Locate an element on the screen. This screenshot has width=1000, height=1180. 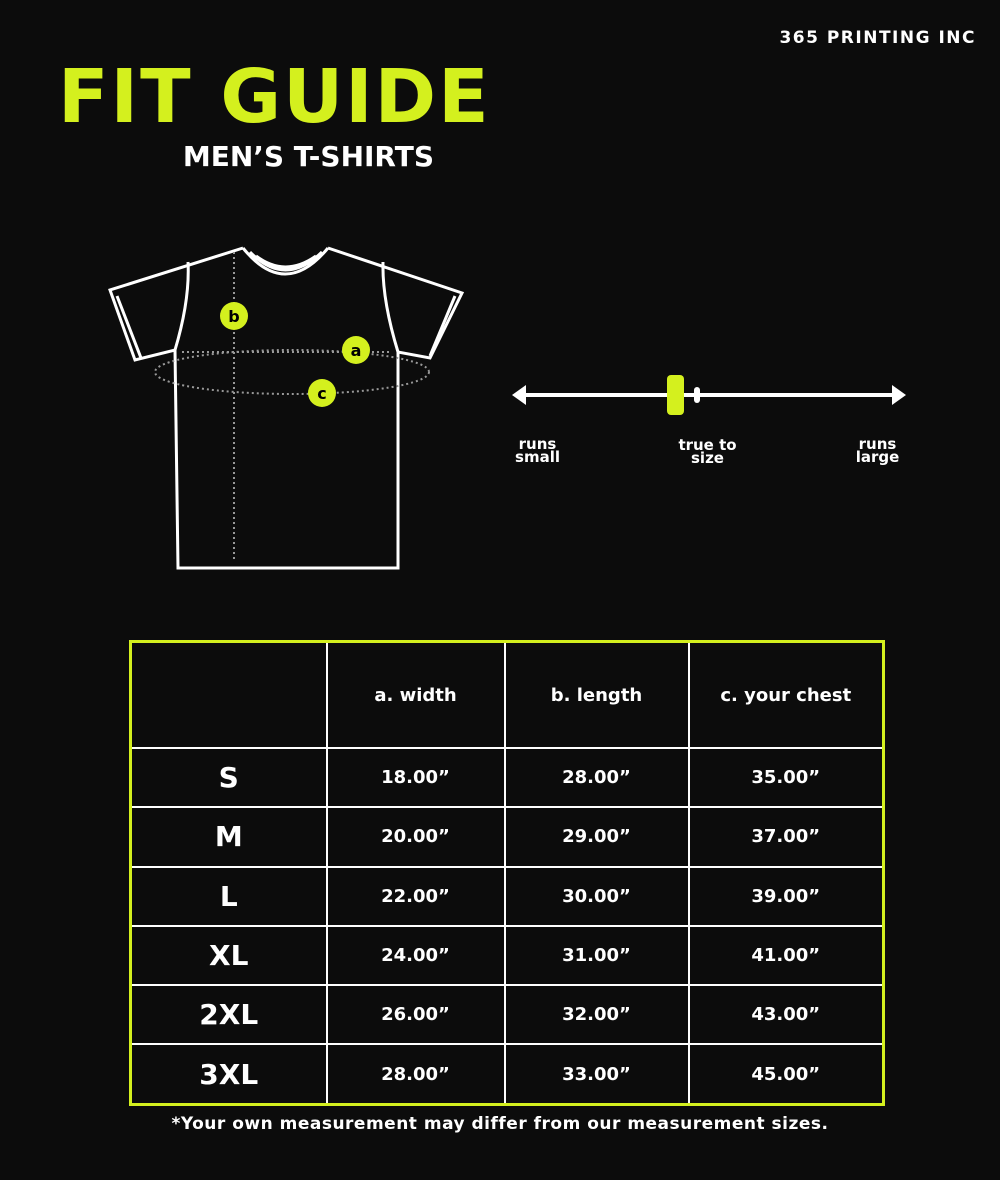
fit-indicator is located at coordinates (675, 395).